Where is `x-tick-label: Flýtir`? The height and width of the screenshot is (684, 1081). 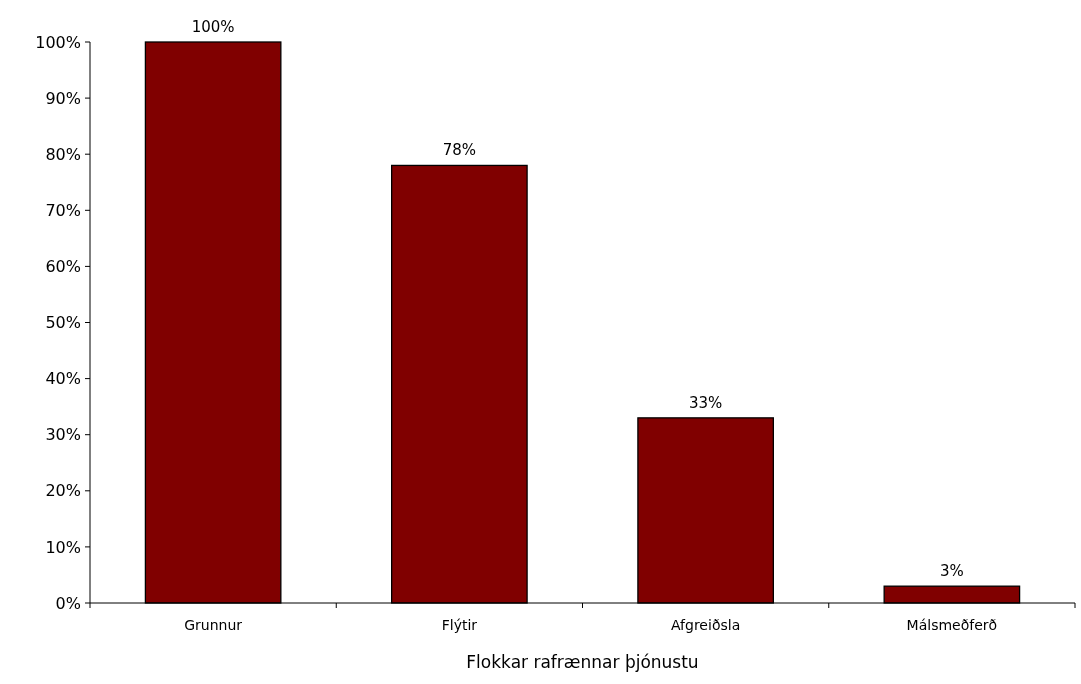 x-tick-label: Flýtir is located at coordinates (459, 625).